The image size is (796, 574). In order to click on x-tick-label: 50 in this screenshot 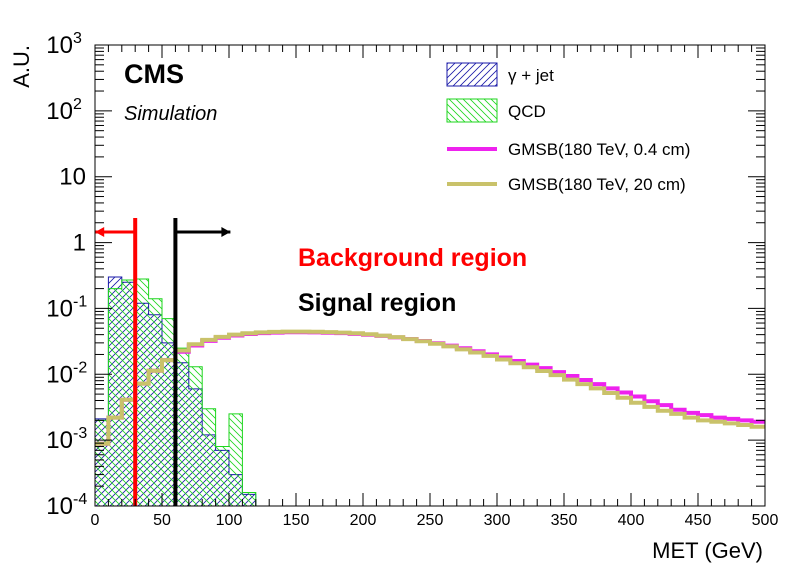, I will do `click(162, 520)`.